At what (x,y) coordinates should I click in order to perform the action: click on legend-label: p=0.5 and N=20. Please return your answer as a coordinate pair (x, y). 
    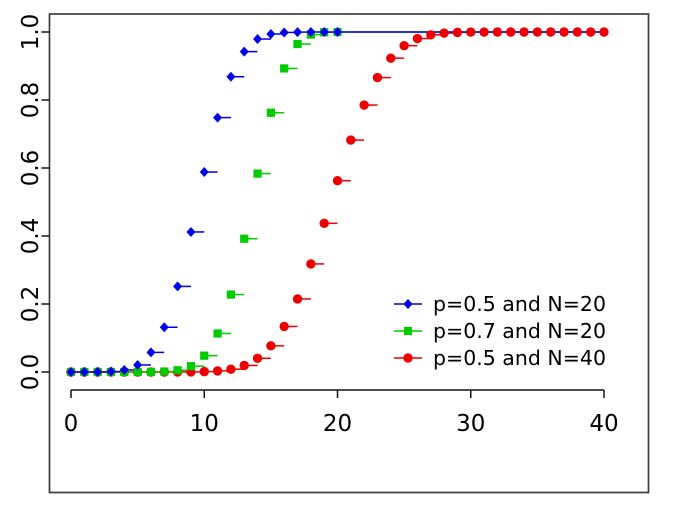
    Looking at the image, I should click on (519, 304).